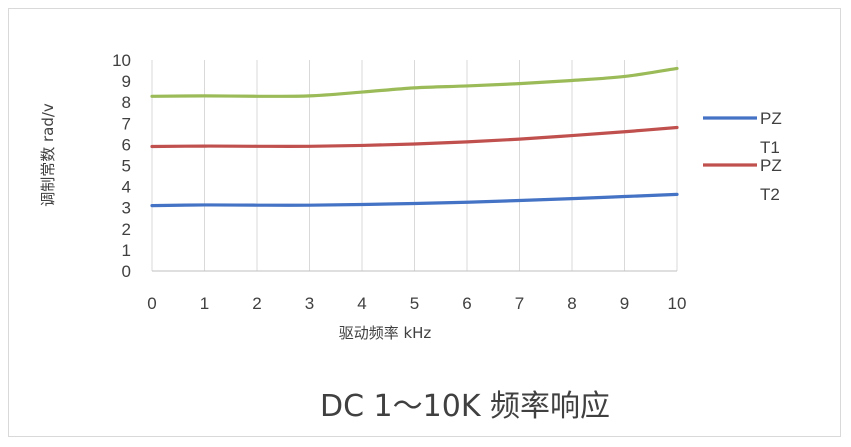 This screenshot has height=447, width=851. What do you see at coordinates (121, 60) in the screenshot?
I see `y-tick-label: 10` at bounding box center [121, 60].